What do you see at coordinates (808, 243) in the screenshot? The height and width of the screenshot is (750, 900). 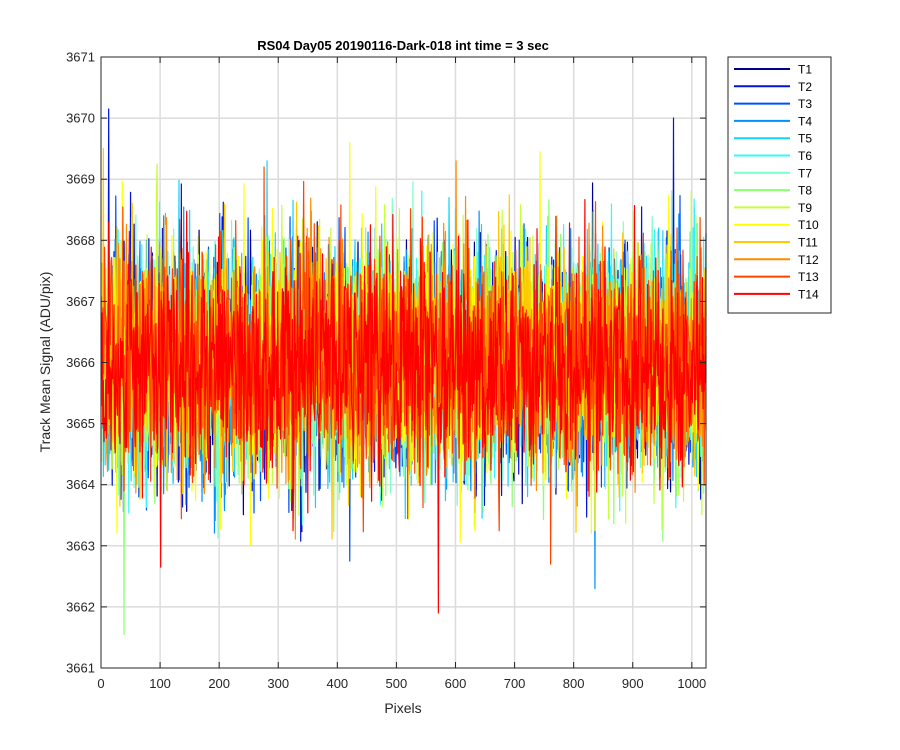 I see `legend-label-t11: T11` at bounding box center [808, 243].